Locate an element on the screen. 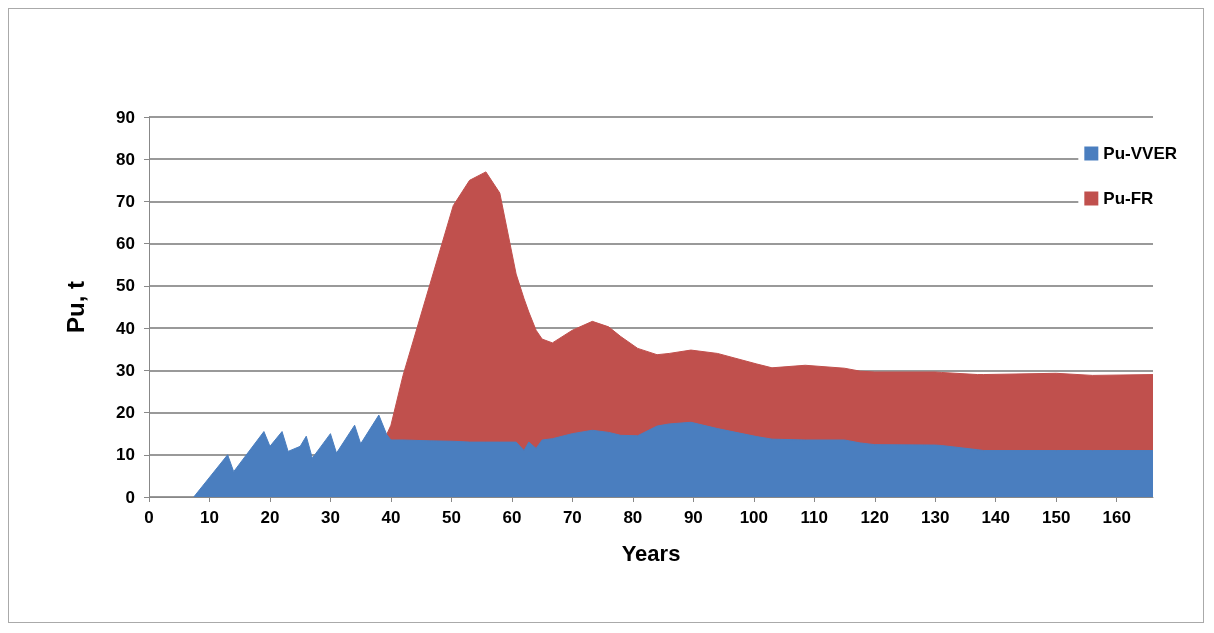 The image size is (1214, 633). y-tick-label: 20 is located at coordinates (125, 413).